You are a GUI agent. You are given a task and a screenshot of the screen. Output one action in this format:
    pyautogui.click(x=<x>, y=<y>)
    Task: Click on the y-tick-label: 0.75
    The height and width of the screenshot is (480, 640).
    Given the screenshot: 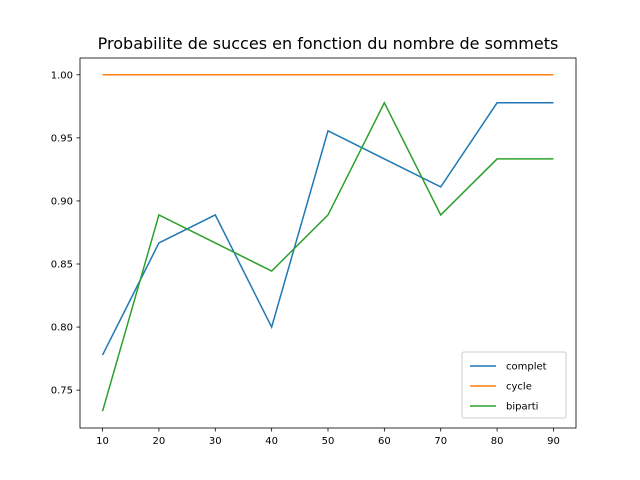 What is the action you would take?
    pyautogui.click(x=62, y=391)
    